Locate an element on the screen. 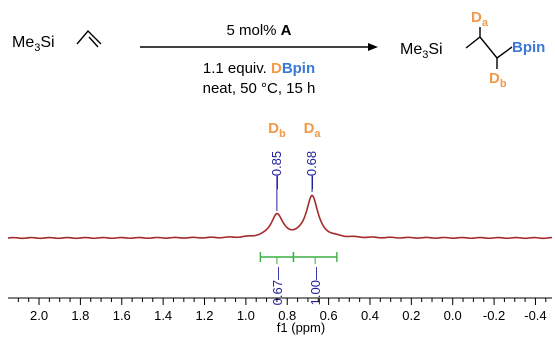  reaction-arrowhead is located at coordinates (373, 47).